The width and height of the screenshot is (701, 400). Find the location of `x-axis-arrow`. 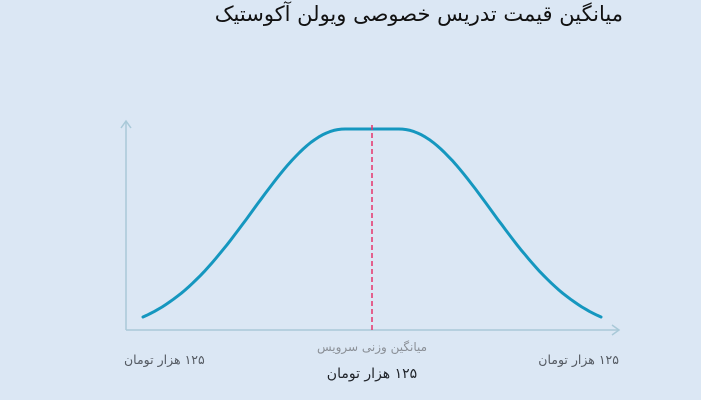

x-axis-arrow is located at coordinates (616, 330).